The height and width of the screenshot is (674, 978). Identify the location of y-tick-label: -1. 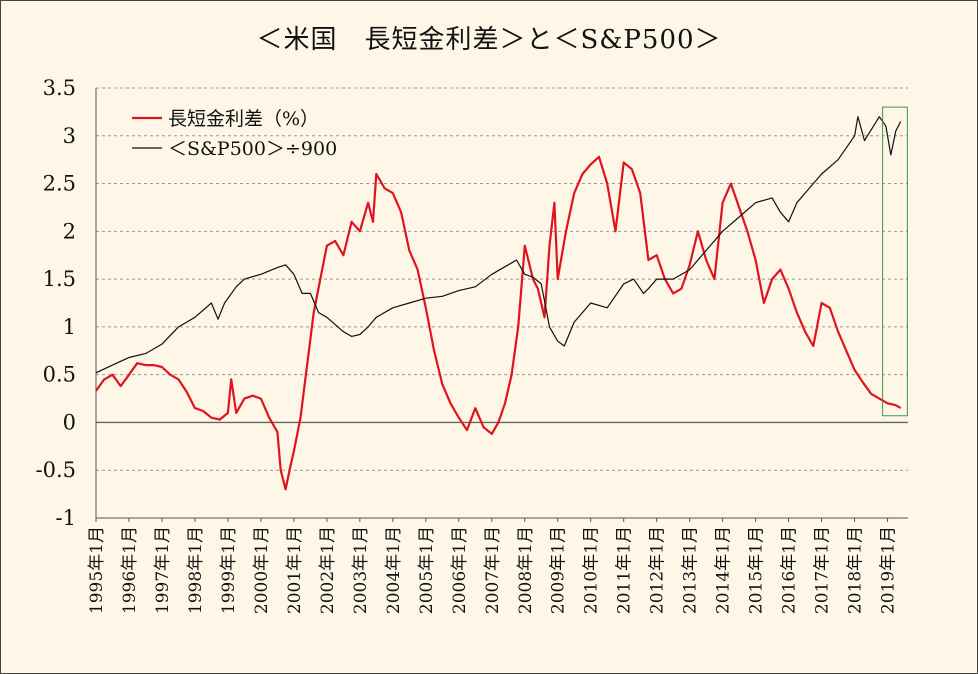
(66, 518).